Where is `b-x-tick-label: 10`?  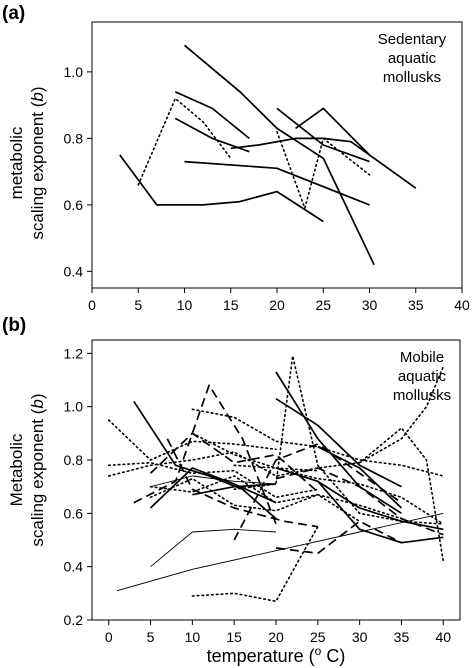
b-x-tick-label: 10 is located at coordinates (193, 637).